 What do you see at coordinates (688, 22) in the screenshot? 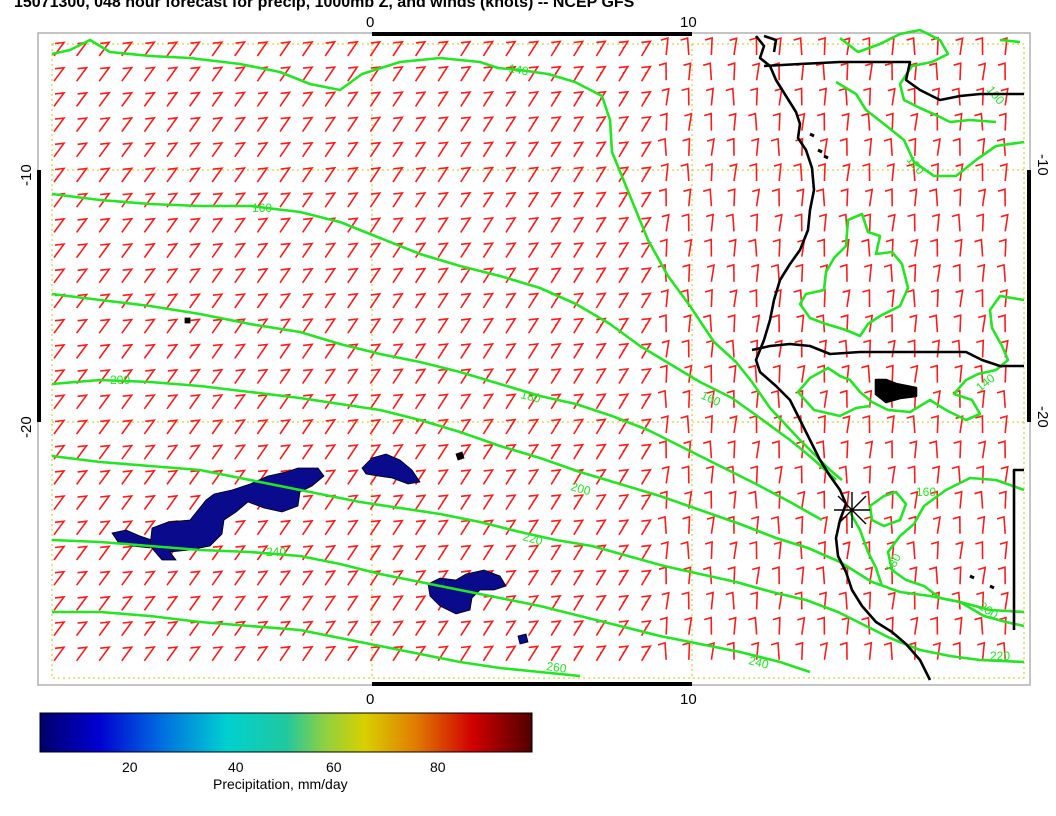
I see `x-tick-top-10: 10` at bounding box center [688, 22].